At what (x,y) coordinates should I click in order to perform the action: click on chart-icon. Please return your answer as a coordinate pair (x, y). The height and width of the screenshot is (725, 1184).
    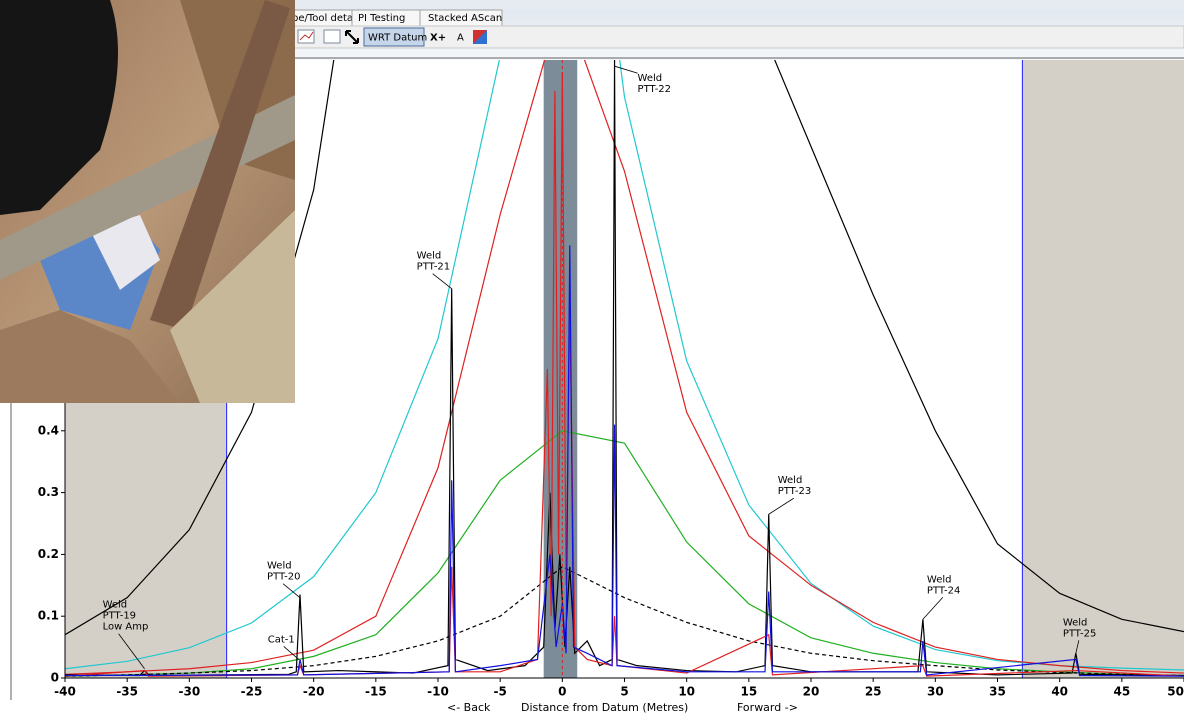
    Looking at the image, I should click on (306, 36).